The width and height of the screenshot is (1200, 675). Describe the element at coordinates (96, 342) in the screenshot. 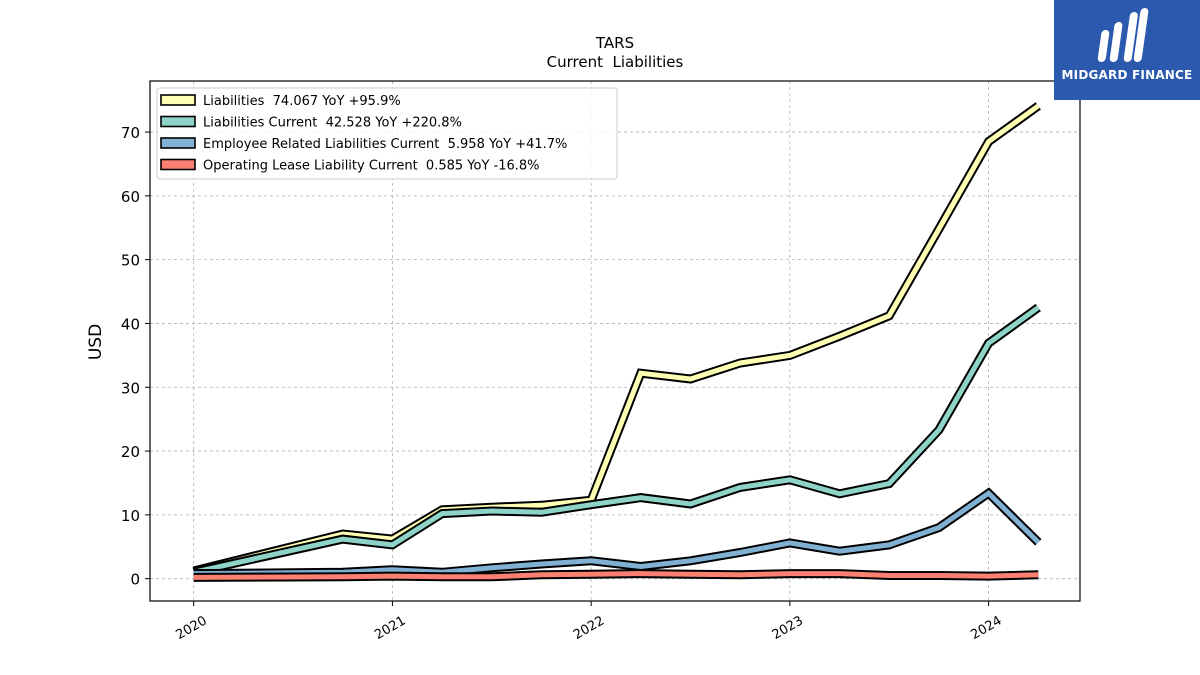

I see `y-axis-label: USD` at that location.